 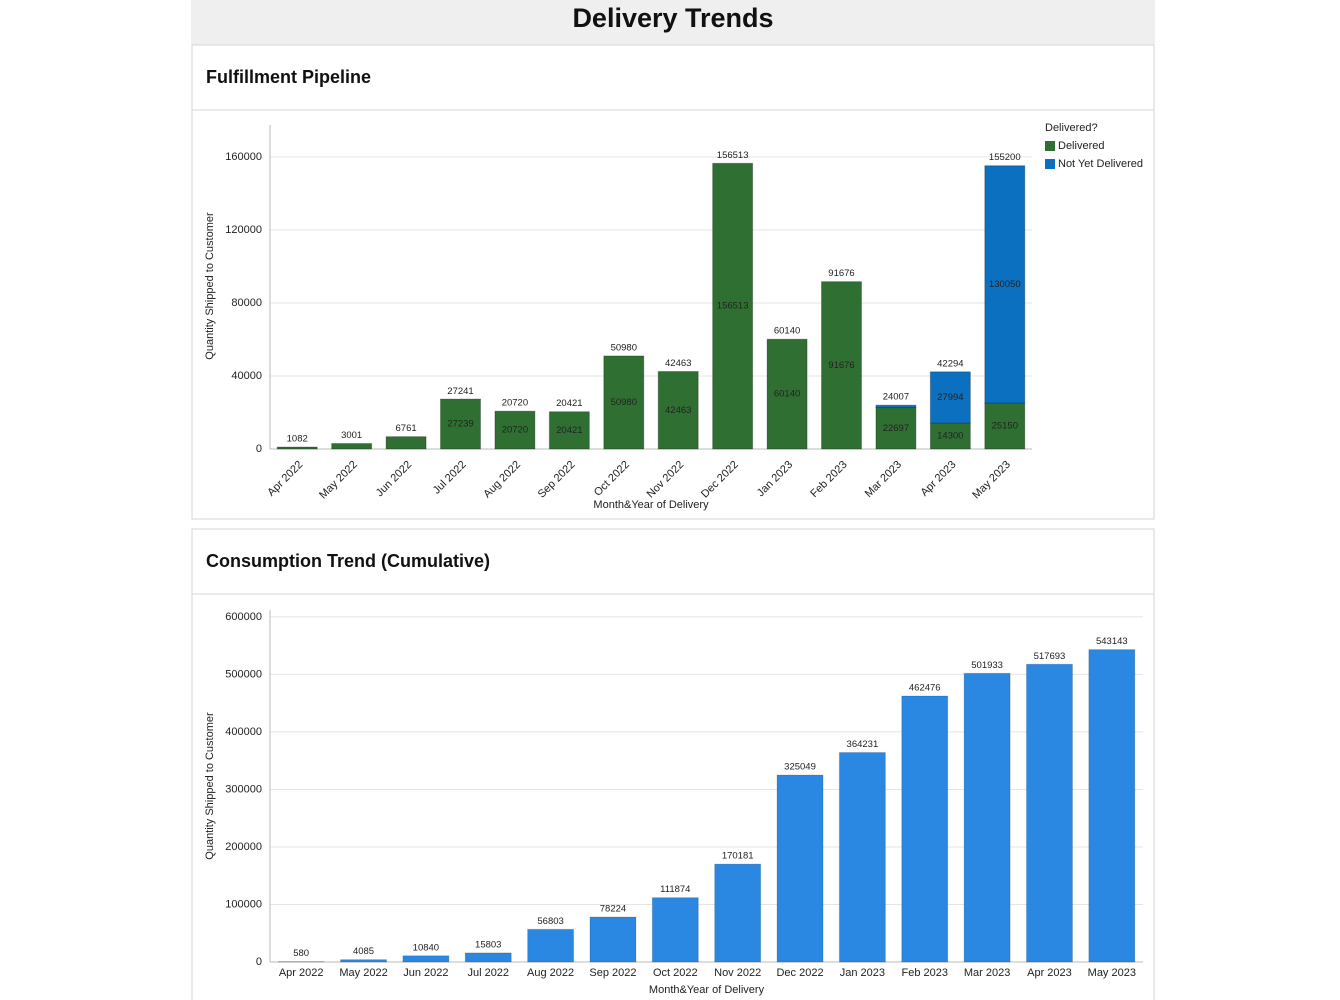 What do you see at coordinates (612, 973) in the screenshot?
I see `x-tick-label: Sep 2022` at bounding box center [612, 973].